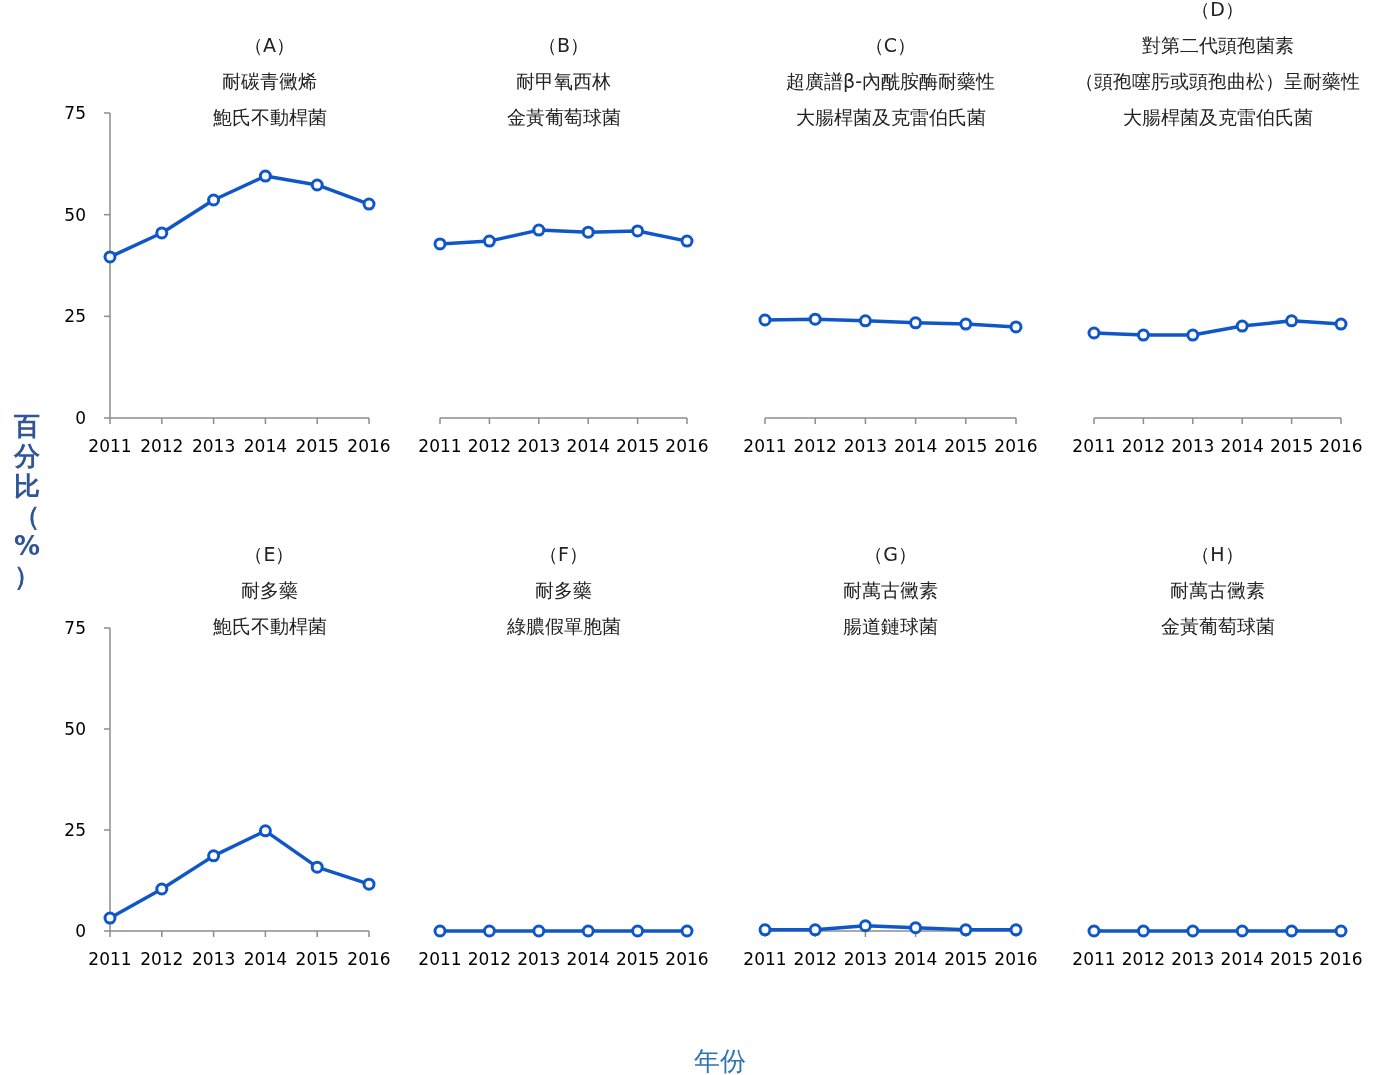 This screenshot has height=1075, width=1380. What do you see at coordinates (720, 1060) in the screenshot?
I see `text: 年份` at bounding box center [720, 1060].